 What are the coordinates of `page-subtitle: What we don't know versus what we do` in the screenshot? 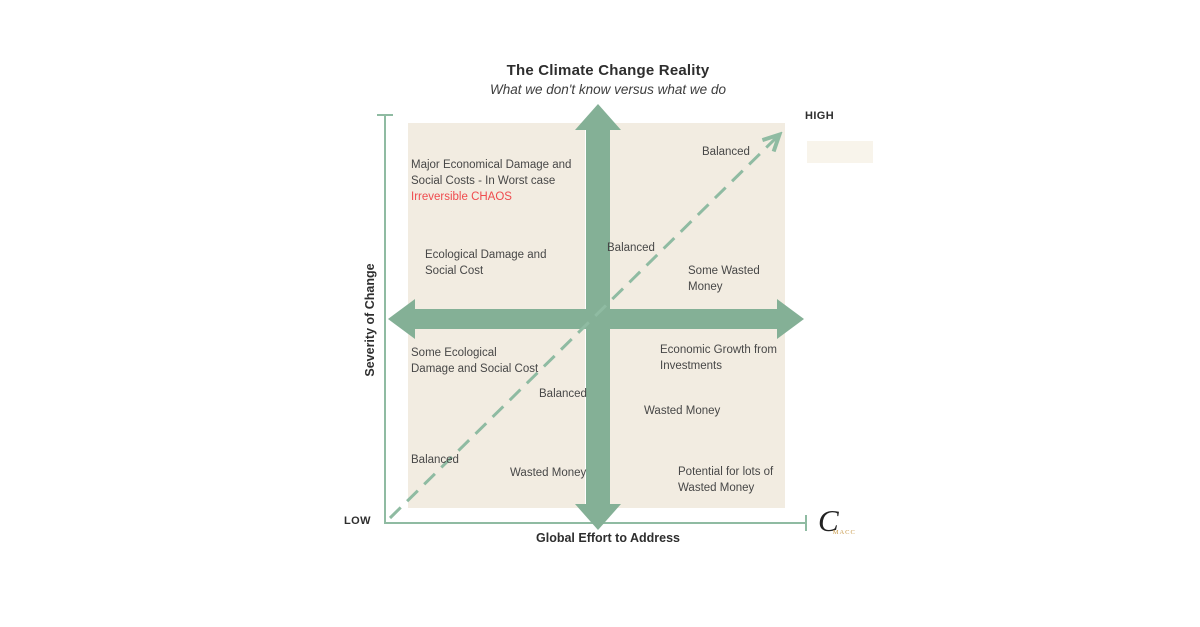 It's located at (608, 89).